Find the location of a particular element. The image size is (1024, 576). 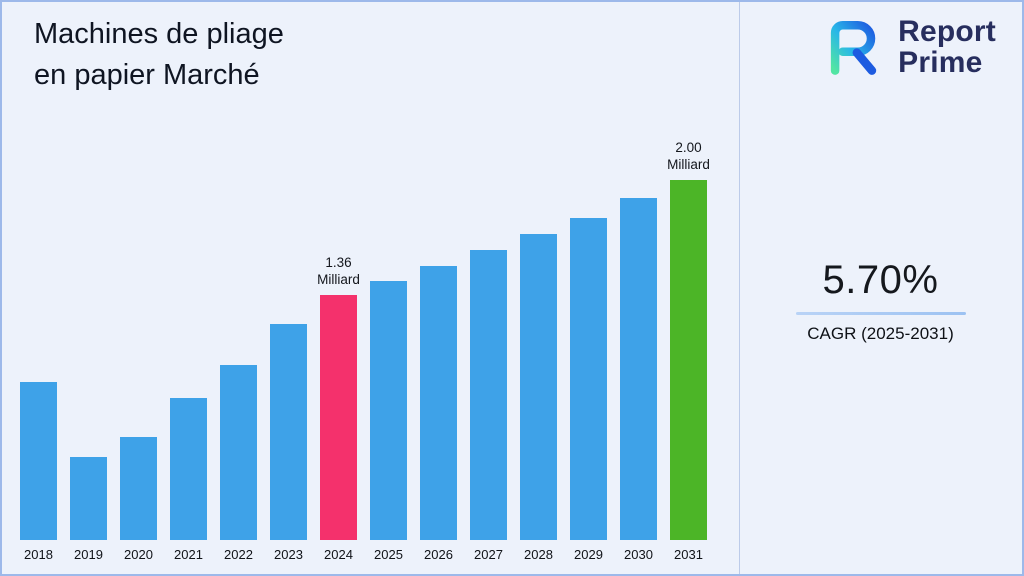

stat-underline is located at coordinates (880, 313).